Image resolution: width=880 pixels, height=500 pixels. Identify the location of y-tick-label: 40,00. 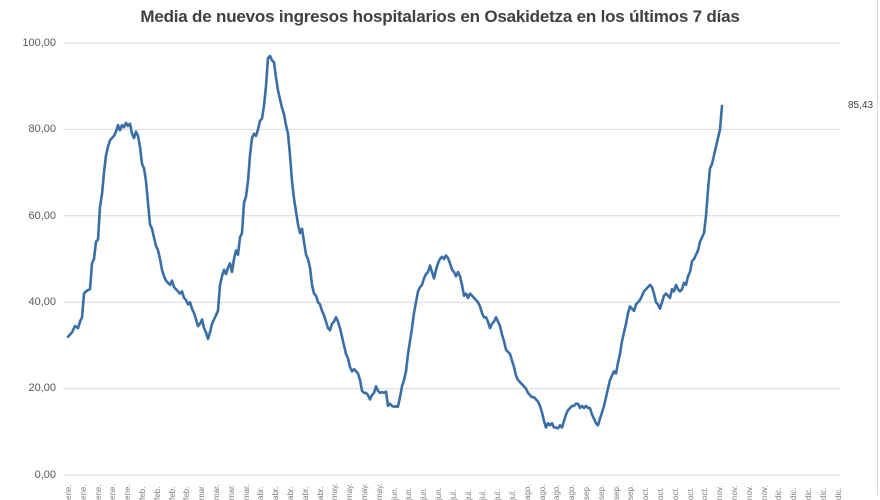
(42, 302).